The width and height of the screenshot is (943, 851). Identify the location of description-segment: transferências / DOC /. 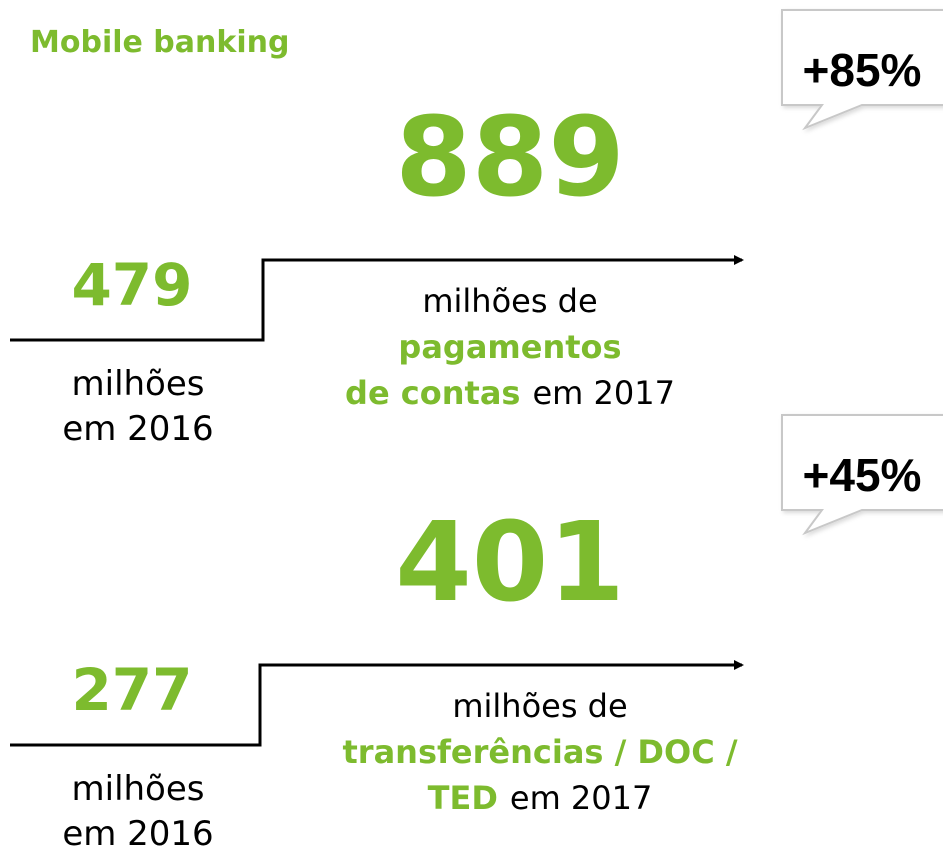
(539, 752).